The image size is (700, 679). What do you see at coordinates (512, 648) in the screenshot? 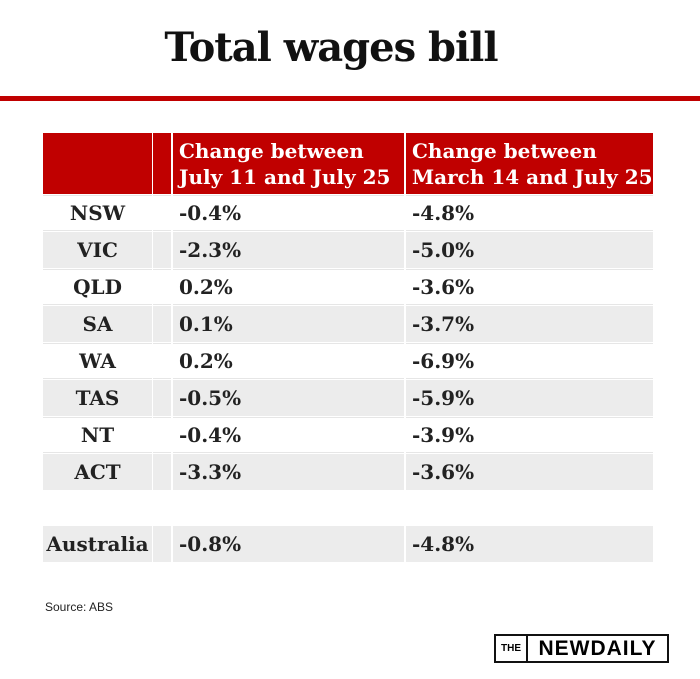
I see `logo-small: THE` at bounding box center [512, 648].